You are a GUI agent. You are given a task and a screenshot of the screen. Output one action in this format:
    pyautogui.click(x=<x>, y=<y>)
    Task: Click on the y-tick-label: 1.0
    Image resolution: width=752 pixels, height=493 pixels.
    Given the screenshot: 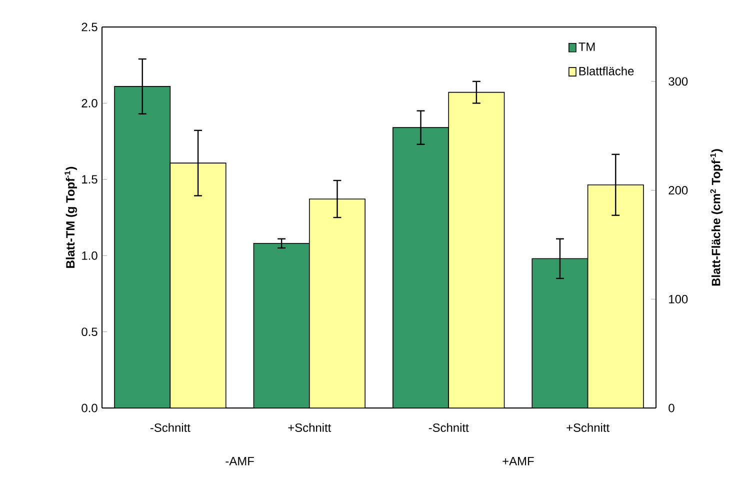 What is the action you would take?
    pyautogui.click(x=90, y=255)
    